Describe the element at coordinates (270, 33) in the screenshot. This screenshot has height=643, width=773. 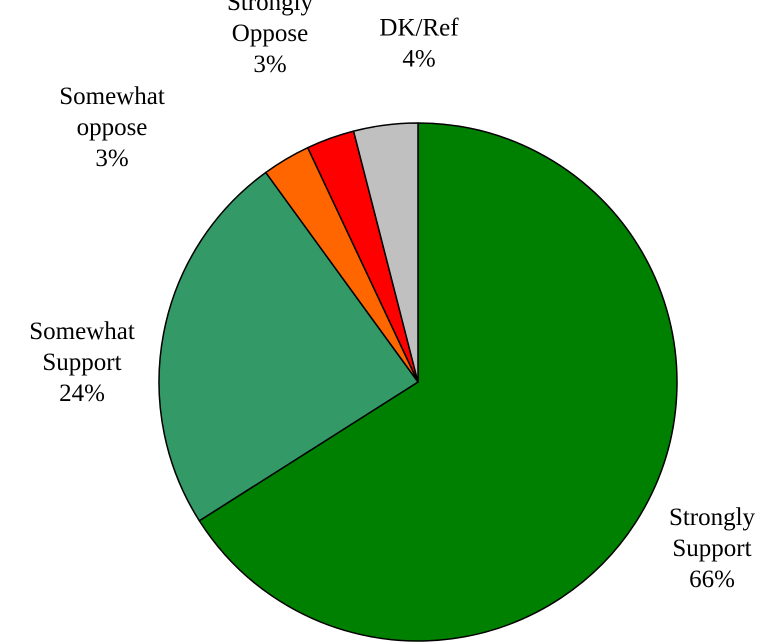
I see `slice-name-line: Oppose` at that location.